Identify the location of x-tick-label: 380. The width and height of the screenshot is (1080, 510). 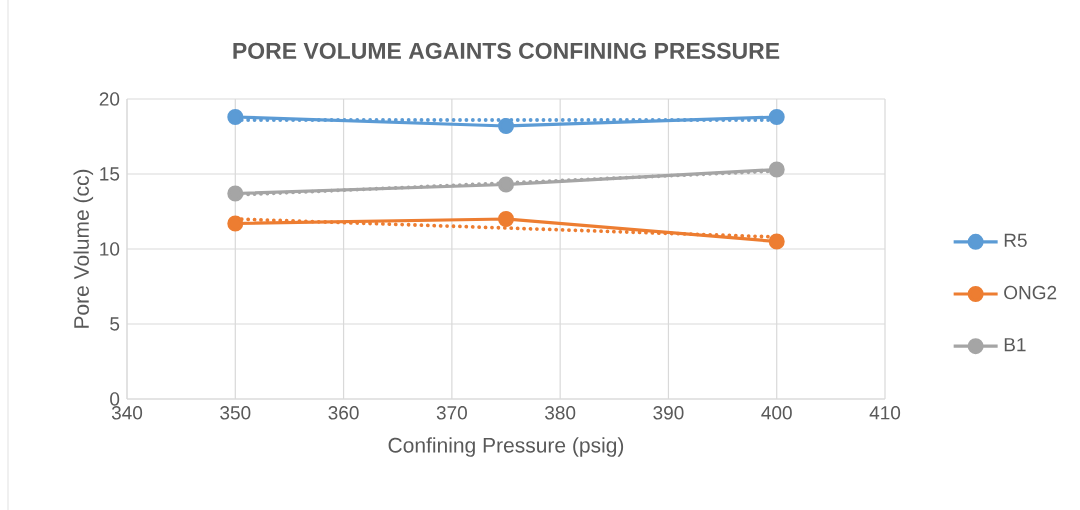
(560, 413).